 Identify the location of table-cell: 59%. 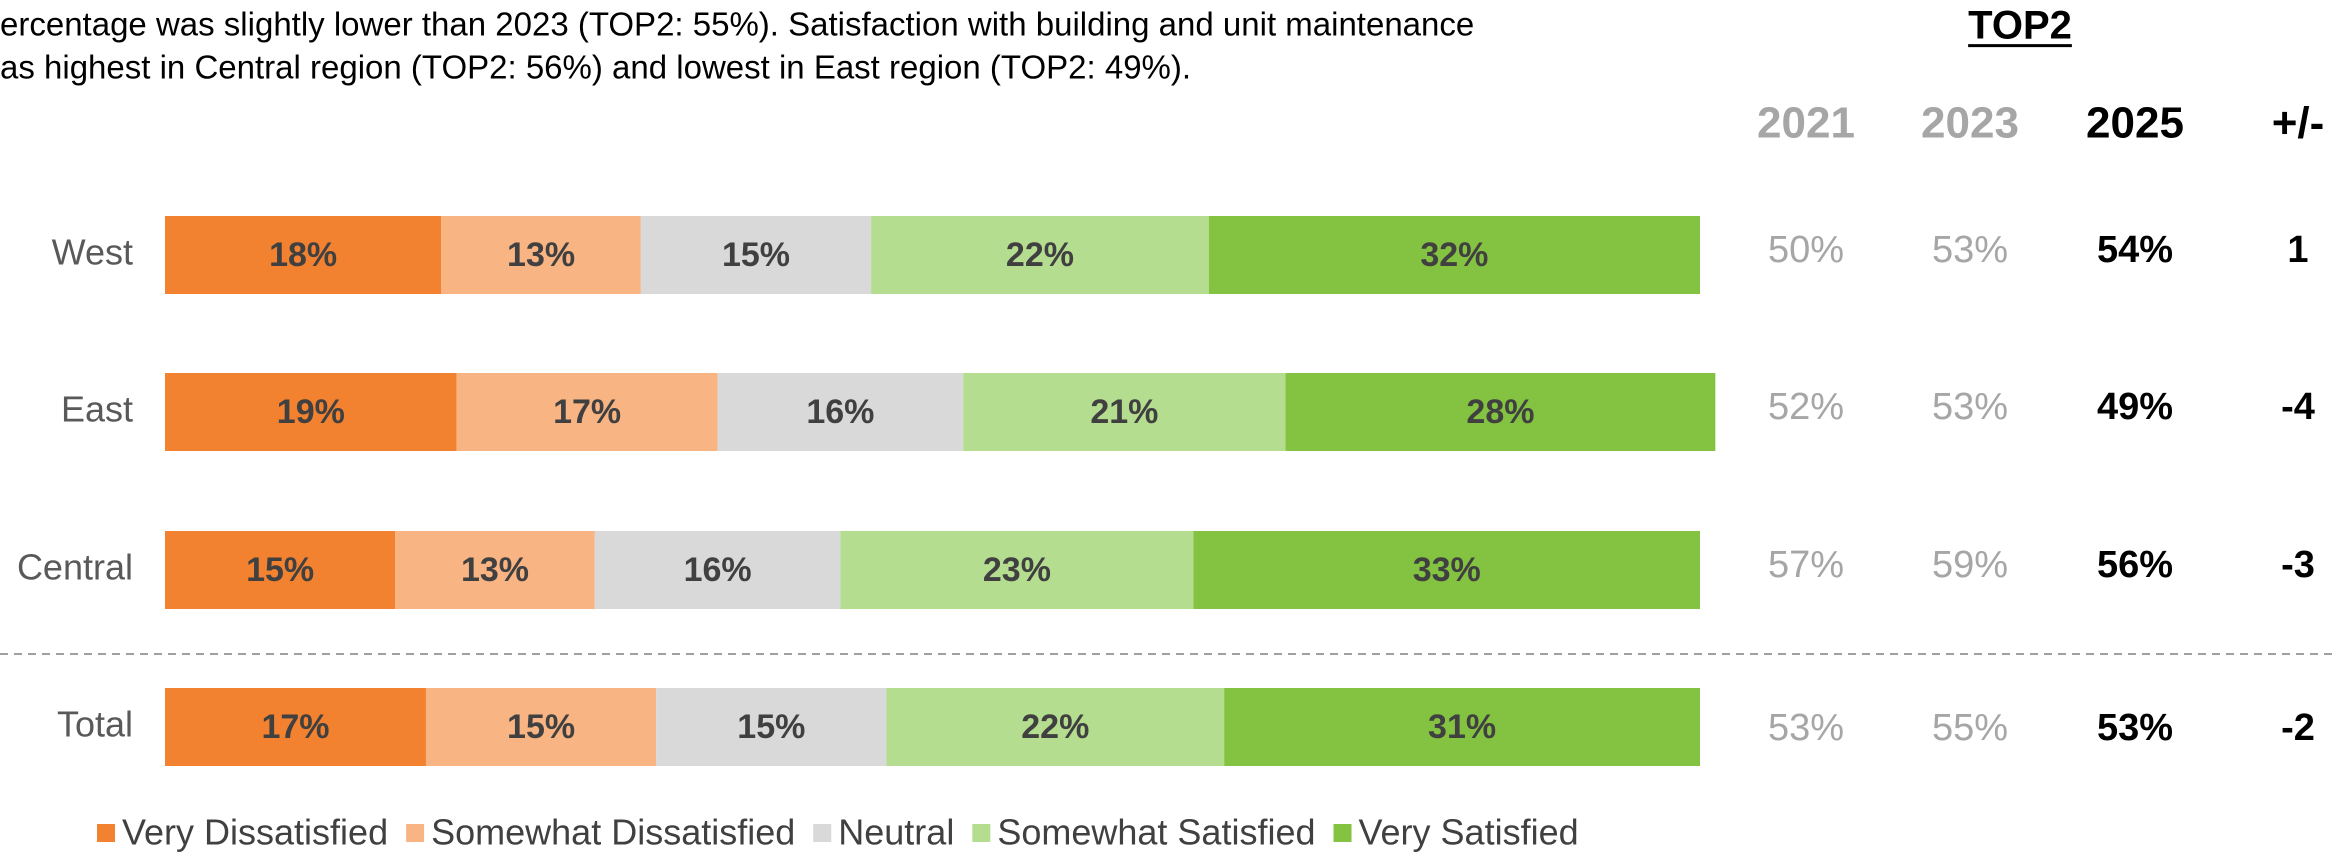
(1970, 565).